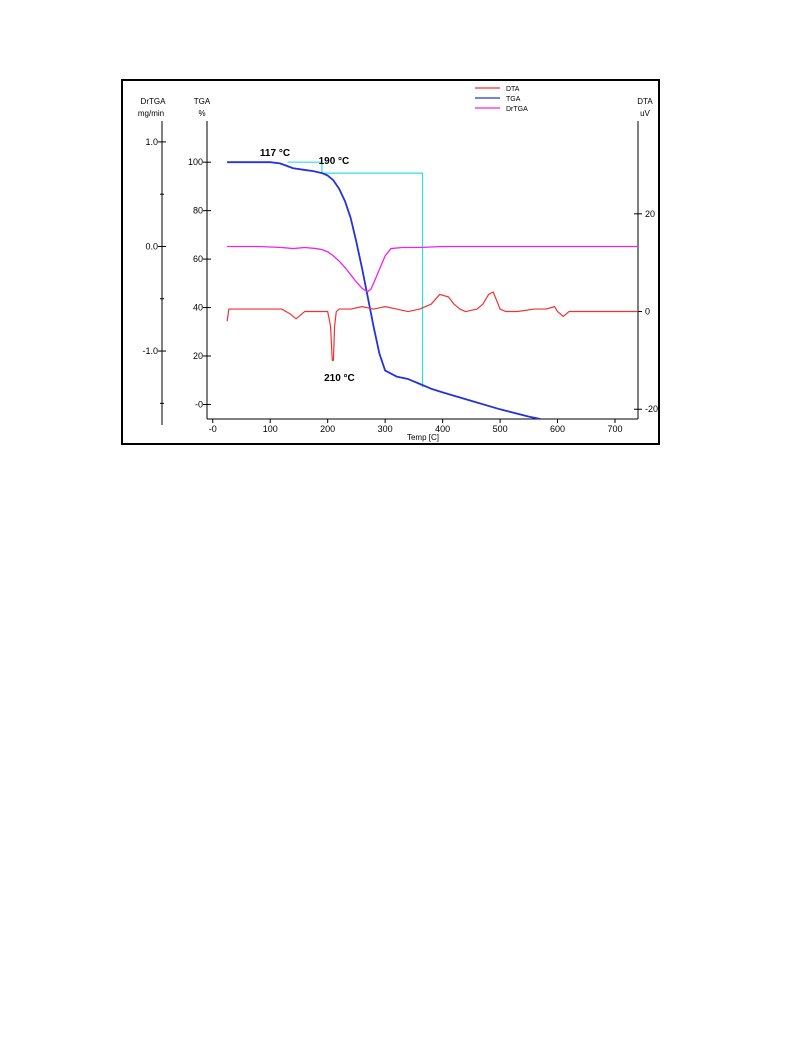 The image size is (793, 1057). What do you see at coordinates (151, 113) in the screenshot?
I see `drtga-axis-unit: mg/min` at bounding box center [151, 113].